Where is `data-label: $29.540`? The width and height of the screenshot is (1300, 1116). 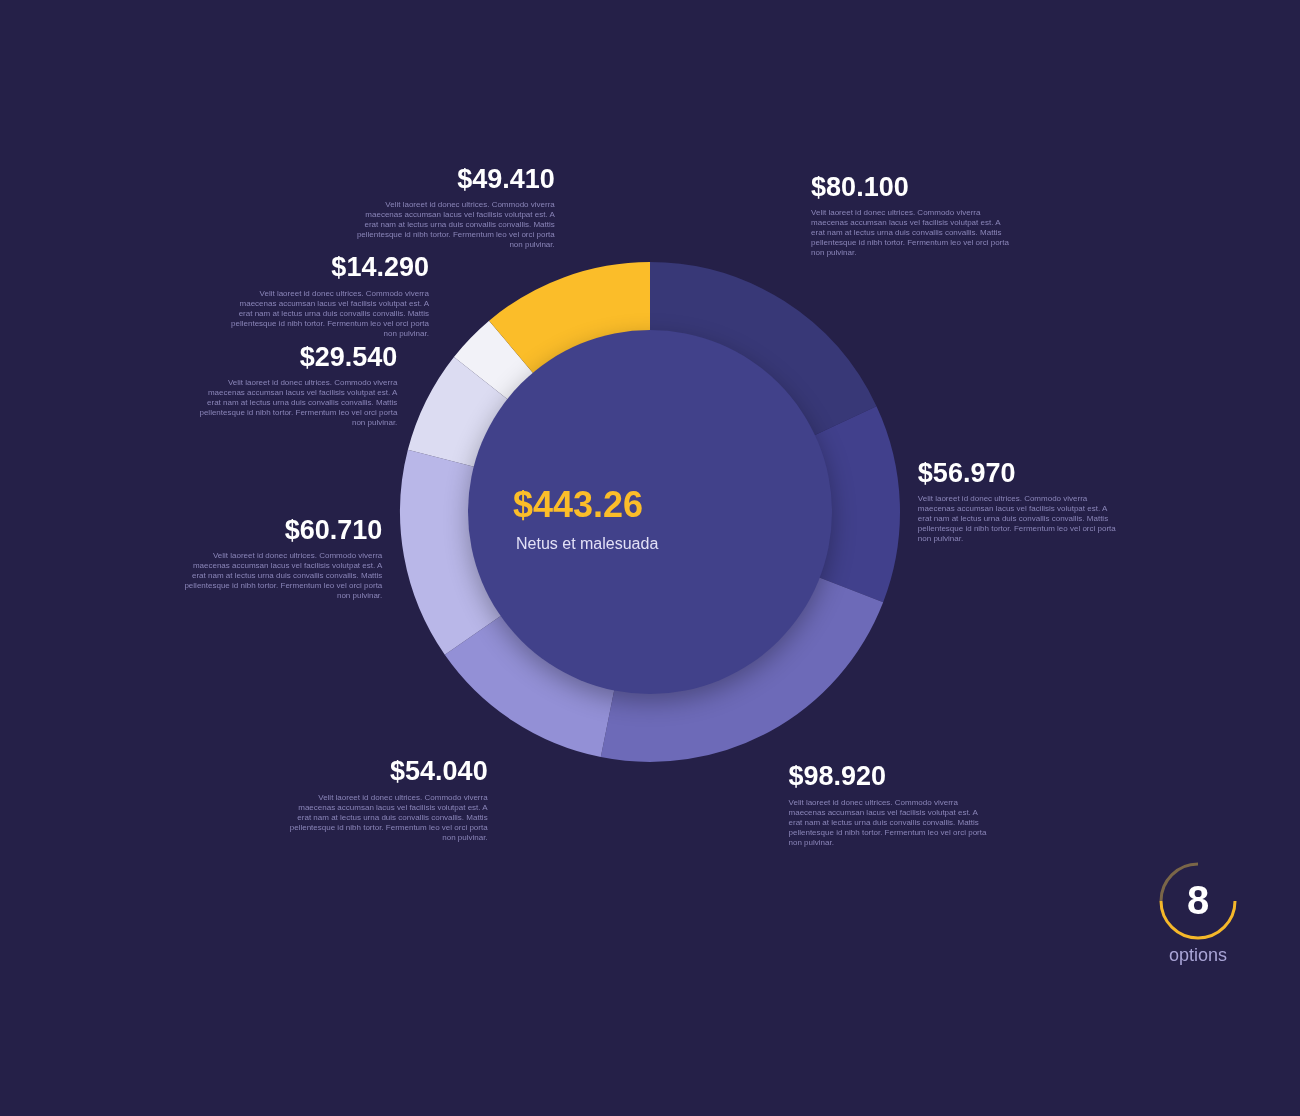 data-label: $29.540 is located at coordinates (348, 356).